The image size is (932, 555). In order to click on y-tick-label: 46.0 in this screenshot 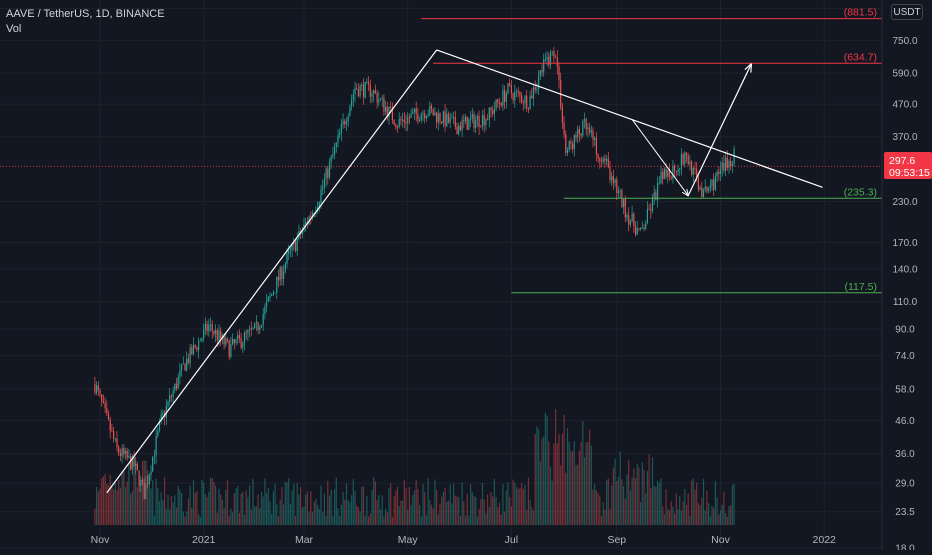, I will do `click(905, 421)`.